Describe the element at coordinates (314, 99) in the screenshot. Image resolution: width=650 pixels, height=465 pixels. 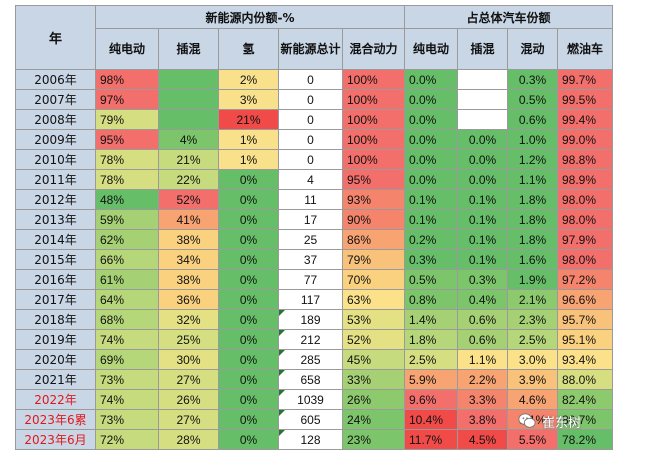
I see `table-row: 2007年 97% 3% 0 100% 0.0% 0.5% 99.5%` at that location.